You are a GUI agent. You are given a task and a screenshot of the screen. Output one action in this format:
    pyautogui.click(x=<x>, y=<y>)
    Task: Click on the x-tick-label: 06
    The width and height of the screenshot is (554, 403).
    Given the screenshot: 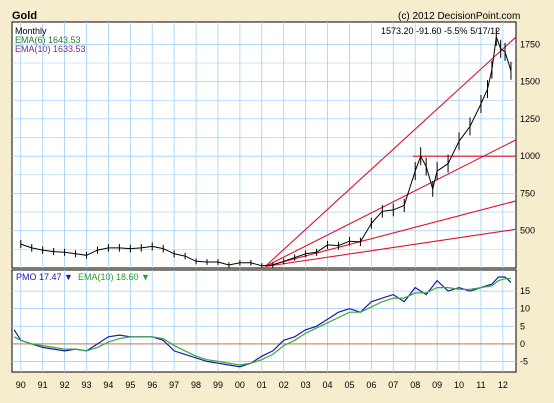 What is the action you would take?
    pyautogui.click(x=371, y=385)
    